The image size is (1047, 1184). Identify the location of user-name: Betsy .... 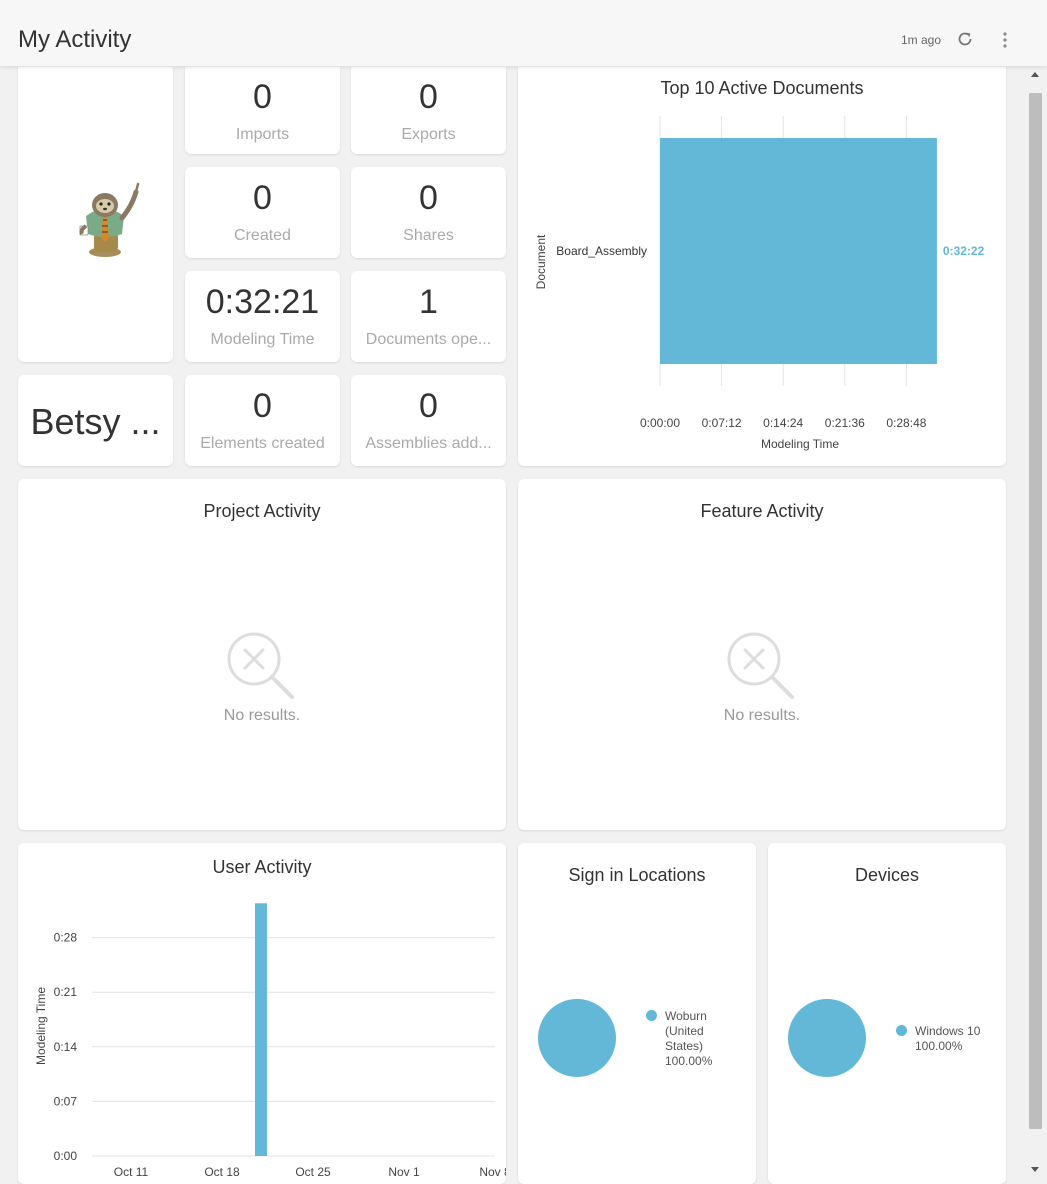
(95, 421).